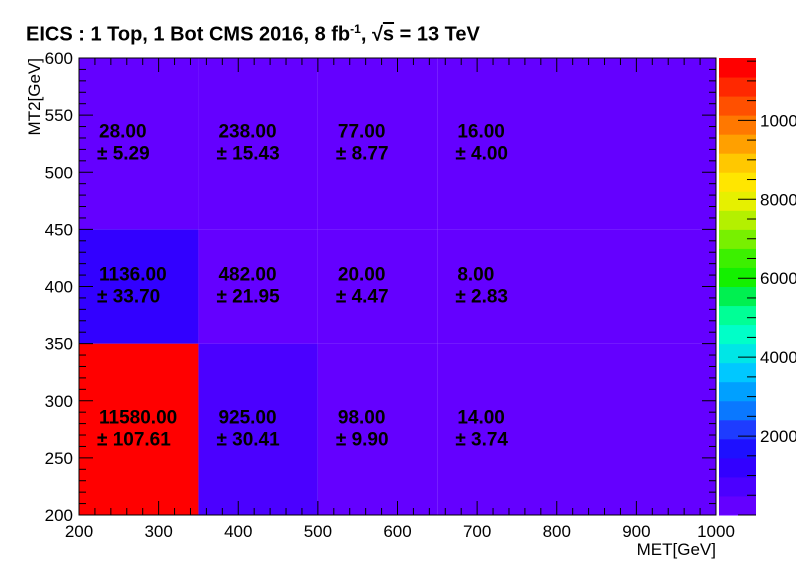 This screenshot has width=796, height=572. I want to click on y-tick-label: 300, so click(59, 401).